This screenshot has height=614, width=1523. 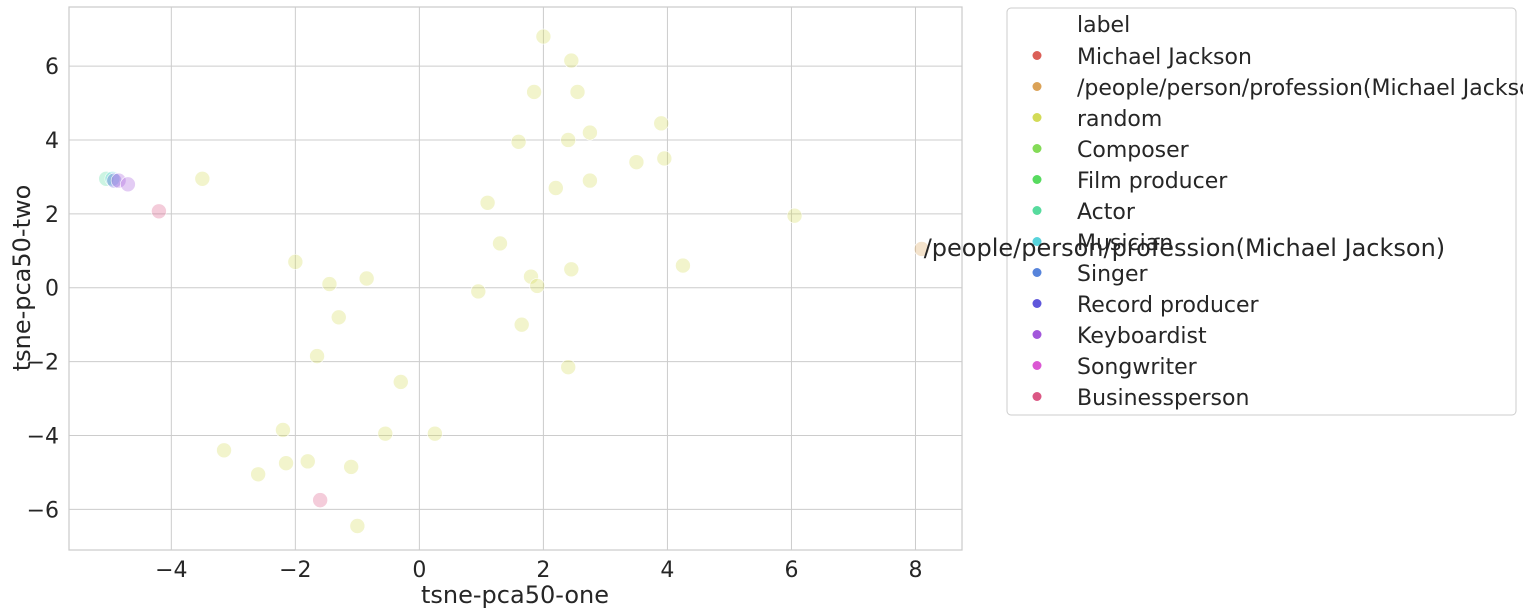 What do you see at coordinates (43, 363) in the screenshot?
I see `y-tick-label: −2` at bounding box center [43, 363].